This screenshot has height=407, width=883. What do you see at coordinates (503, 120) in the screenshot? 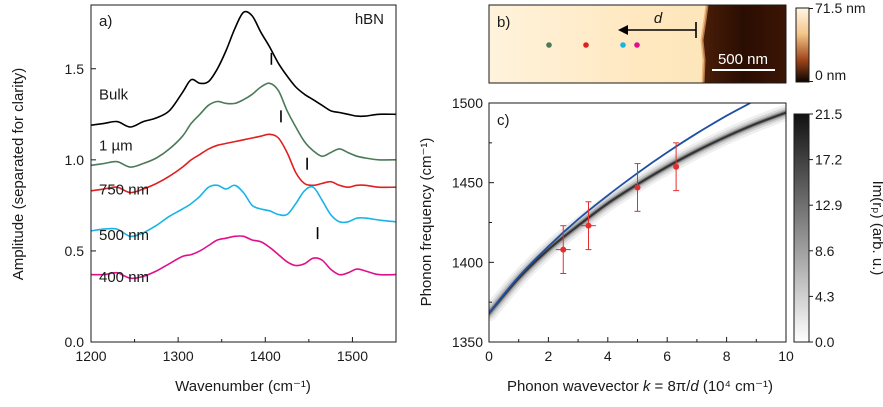
I see `panel-c-label: c)` at bounding box center [503, 120].